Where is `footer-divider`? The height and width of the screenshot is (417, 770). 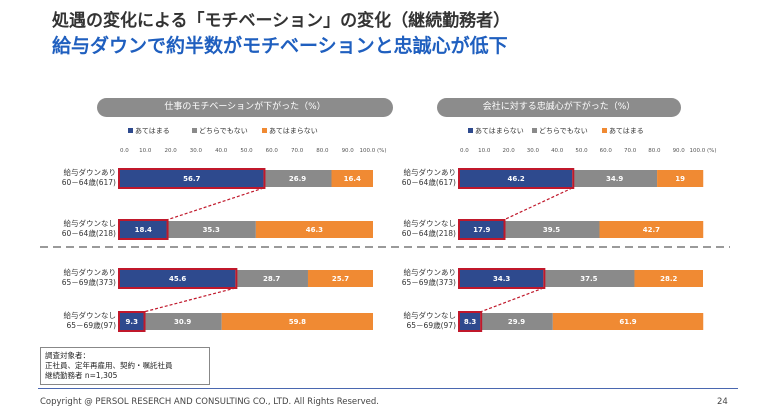 footer-divider is located at coordinates (388, 388).